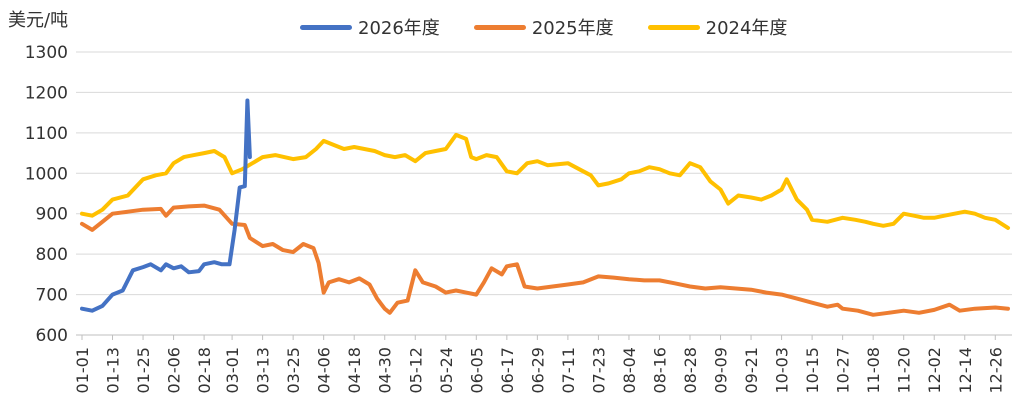 Image resolution: width=1024 pixels, height=418 pixels. I want to click on y-tick-label-800: 800, so click(52, 255).